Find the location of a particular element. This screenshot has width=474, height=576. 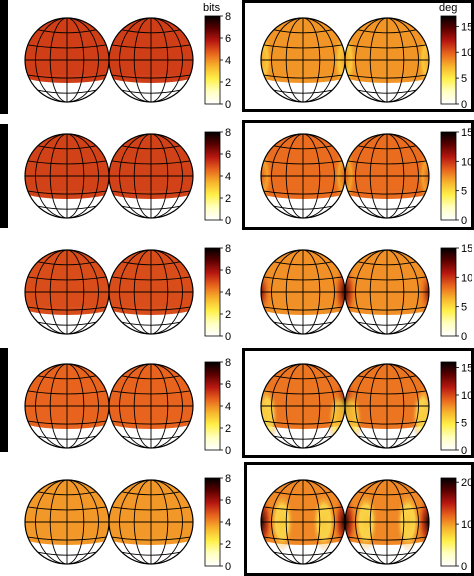

left-black-bar is located at coordinates (4, 176).